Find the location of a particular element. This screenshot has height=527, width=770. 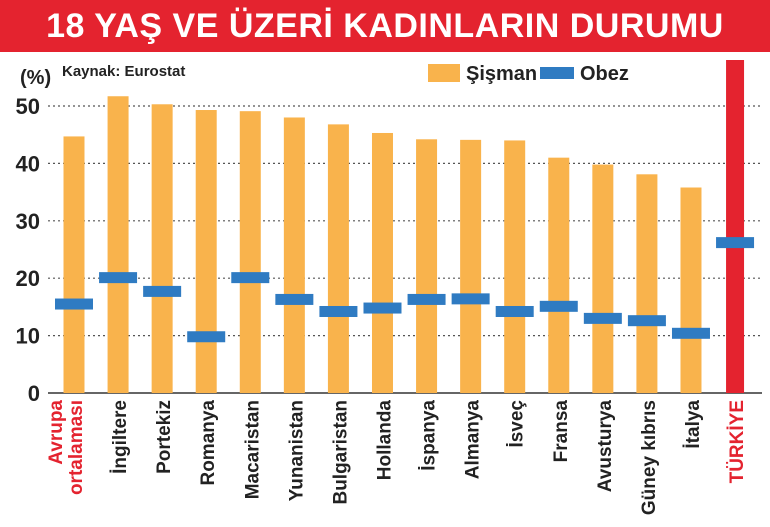

bar-isvec is located at coordinates (515, 266).